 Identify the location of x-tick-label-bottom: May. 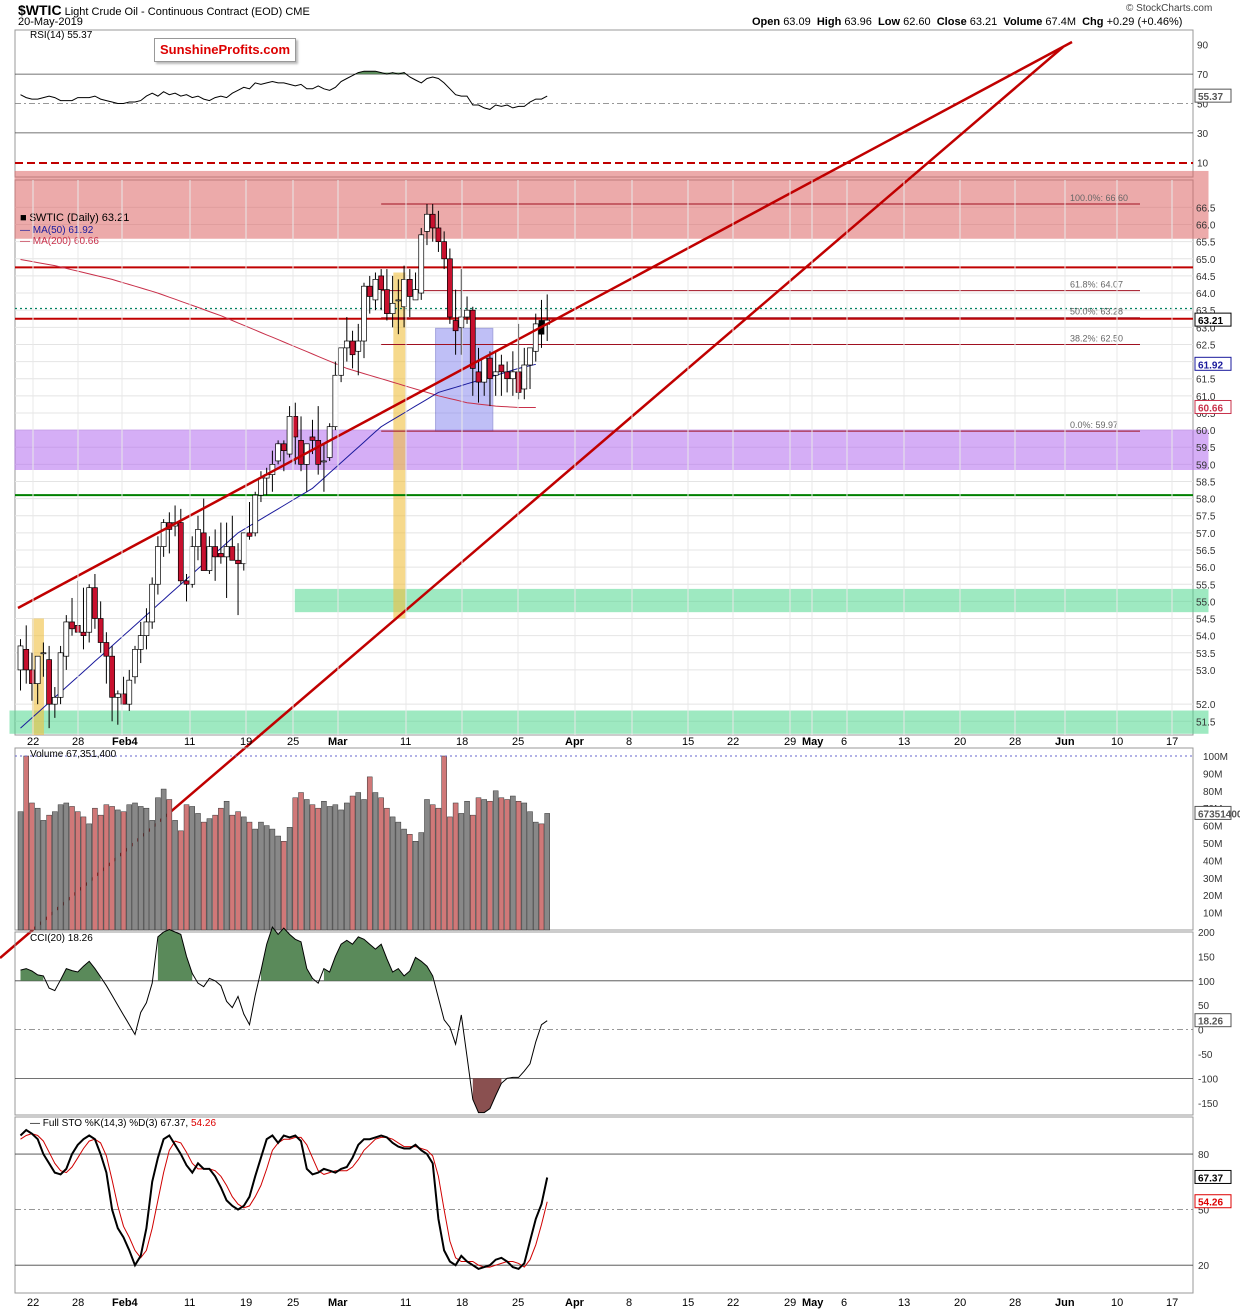
(813, 1303).